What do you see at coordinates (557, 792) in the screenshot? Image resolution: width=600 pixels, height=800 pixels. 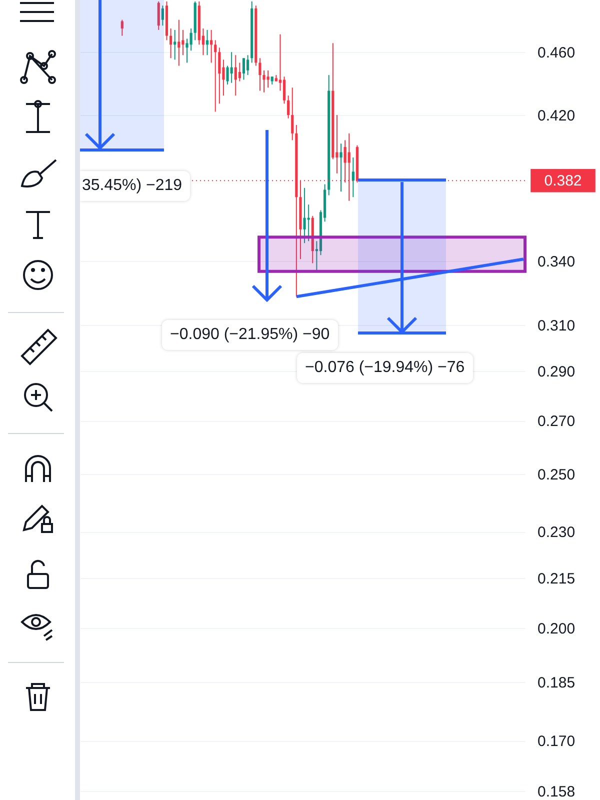 I see `y-tick-label: 0.158` at bounding box center [557, 792].